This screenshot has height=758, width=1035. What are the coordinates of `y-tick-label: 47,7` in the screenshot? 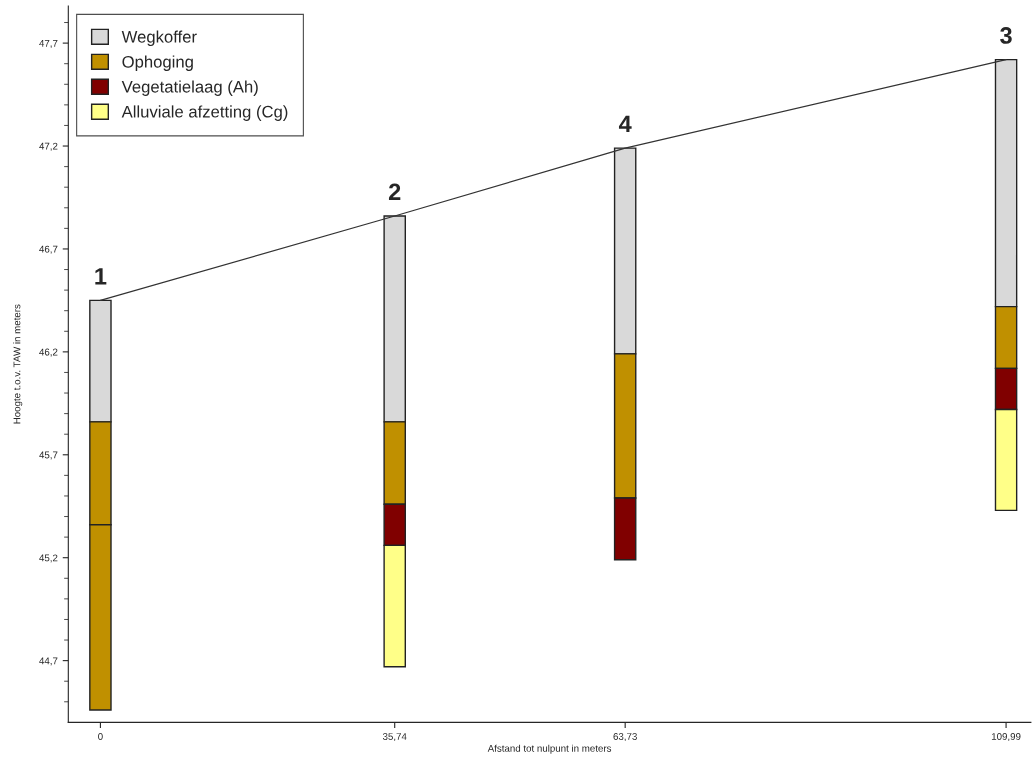 It's located at (48, 43).